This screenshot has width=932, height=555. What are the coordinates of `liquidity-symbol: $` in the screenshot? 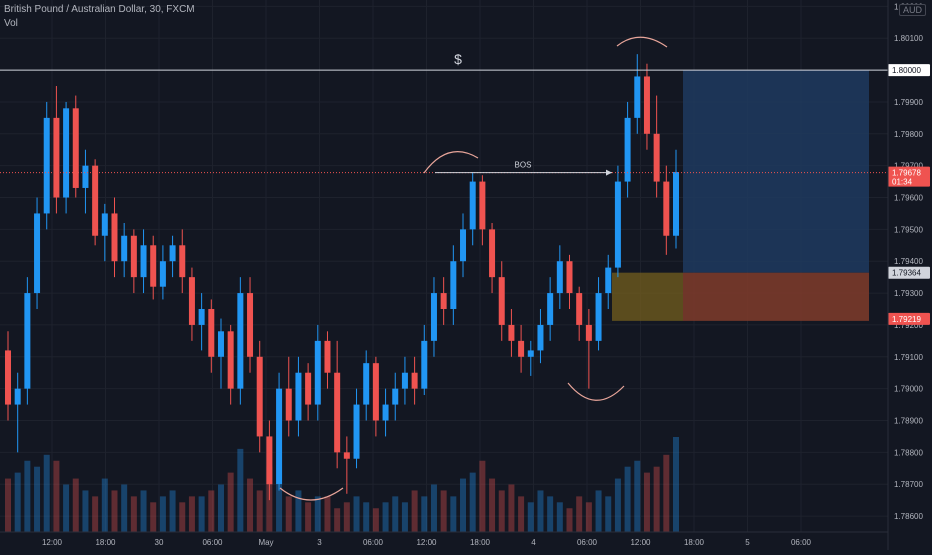 It's located at (458, 59).